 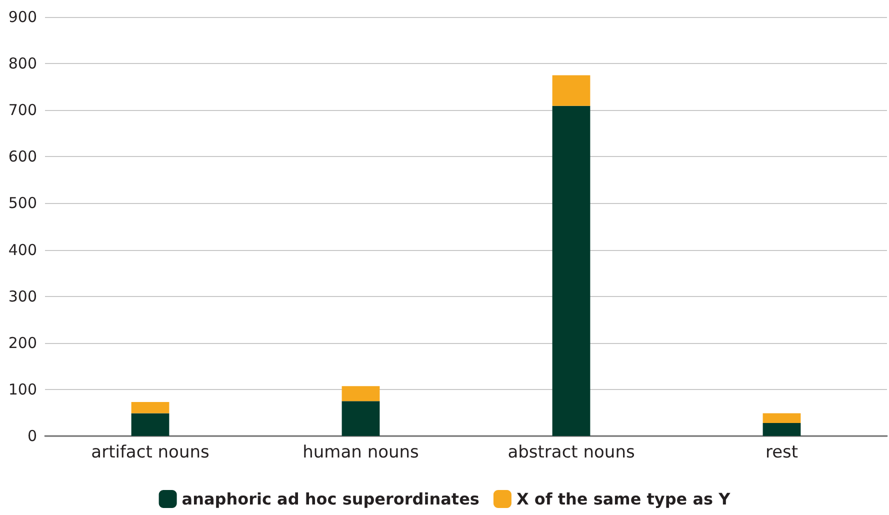 I want to click on y-tick-label: 500, so click(x=22, y=203).